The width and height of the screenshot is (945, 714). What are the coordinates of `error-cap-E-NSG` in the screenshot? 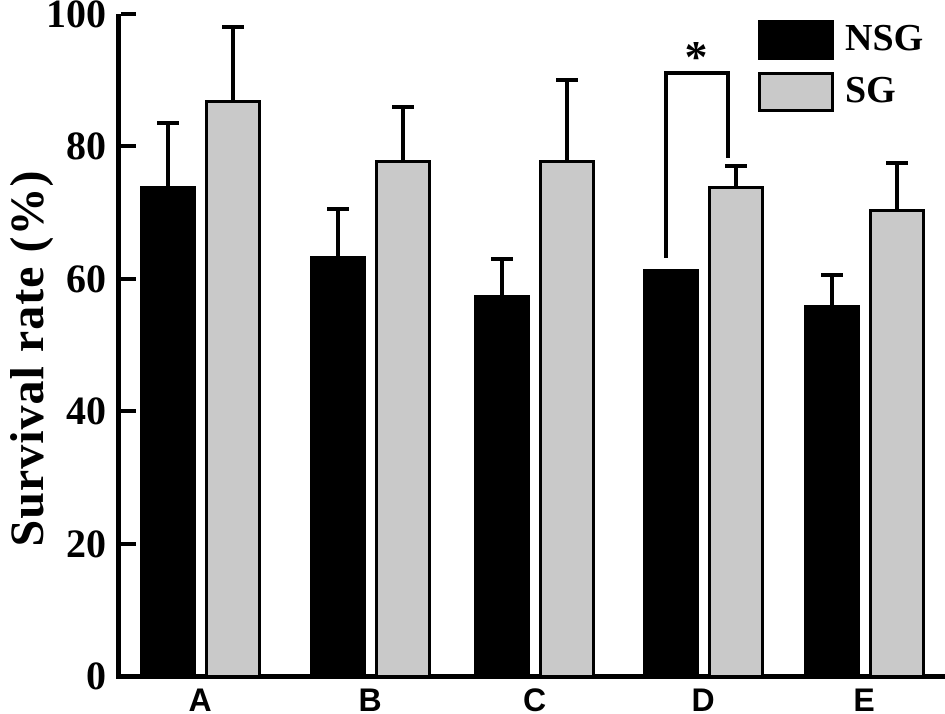 It's located at (831, 275).